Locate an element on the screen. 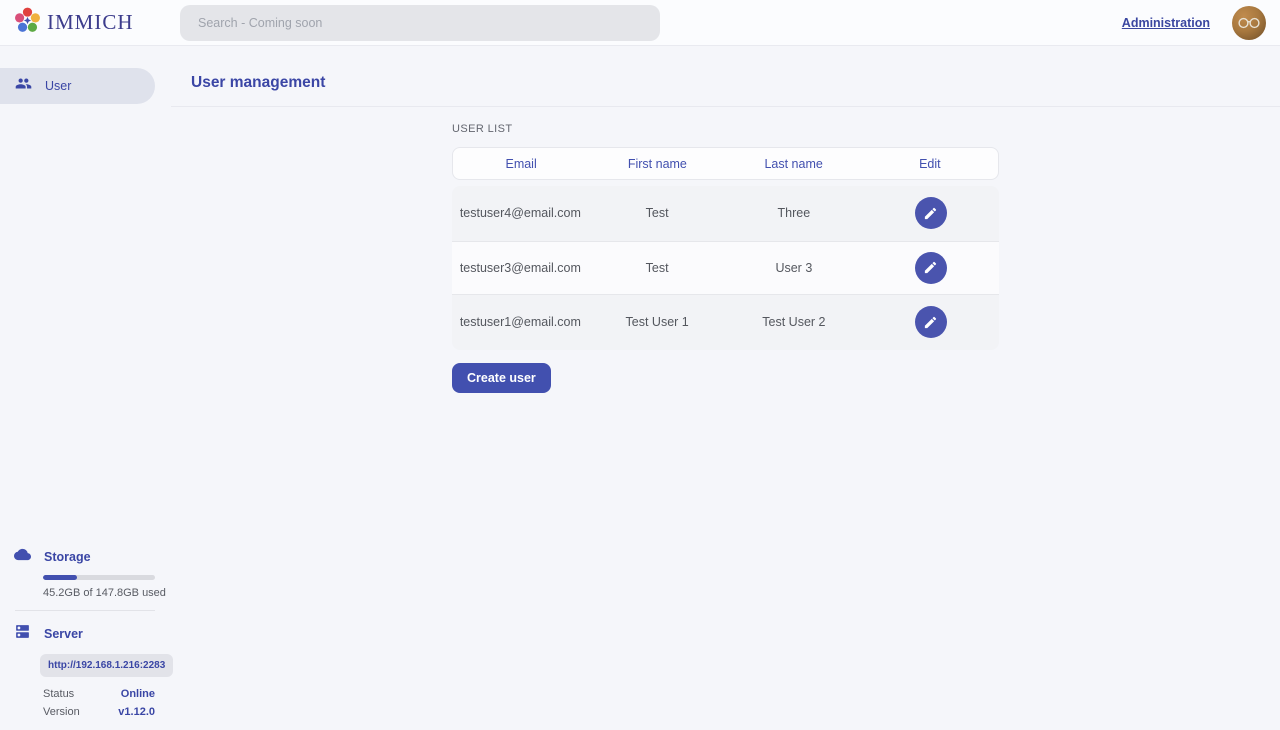 This screenshot has width=1280, height=730. server-icon is located at coordinates (22, 634).